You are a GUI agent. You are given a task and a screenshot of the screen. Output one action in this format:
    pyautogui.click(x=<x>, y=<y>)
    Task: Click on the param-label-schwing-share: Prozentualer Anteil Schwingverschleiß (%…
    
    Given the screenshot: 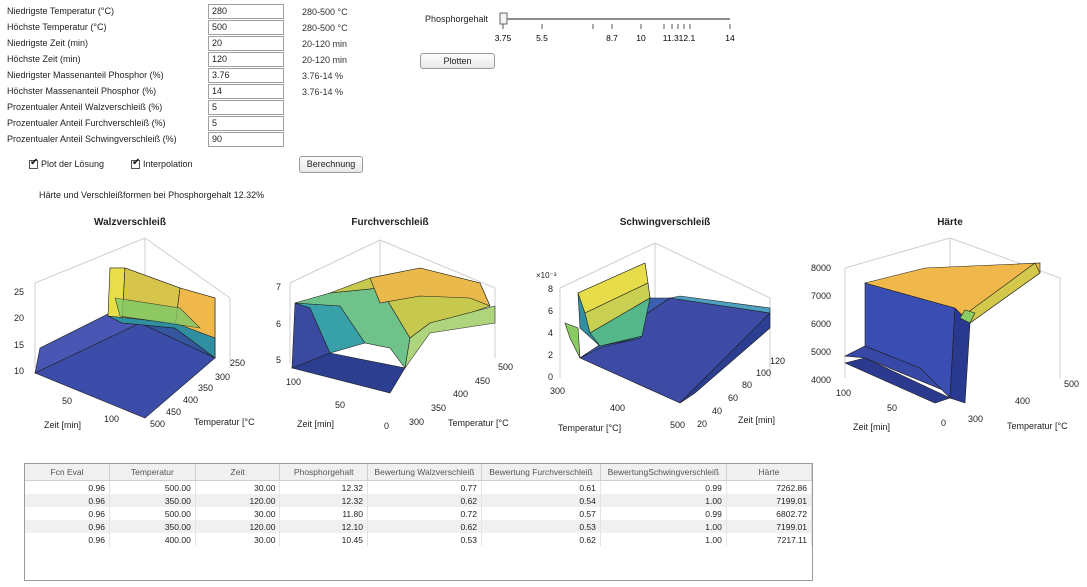 What is the action you would take?
    pyautogui.click(x=92, y=139)
    